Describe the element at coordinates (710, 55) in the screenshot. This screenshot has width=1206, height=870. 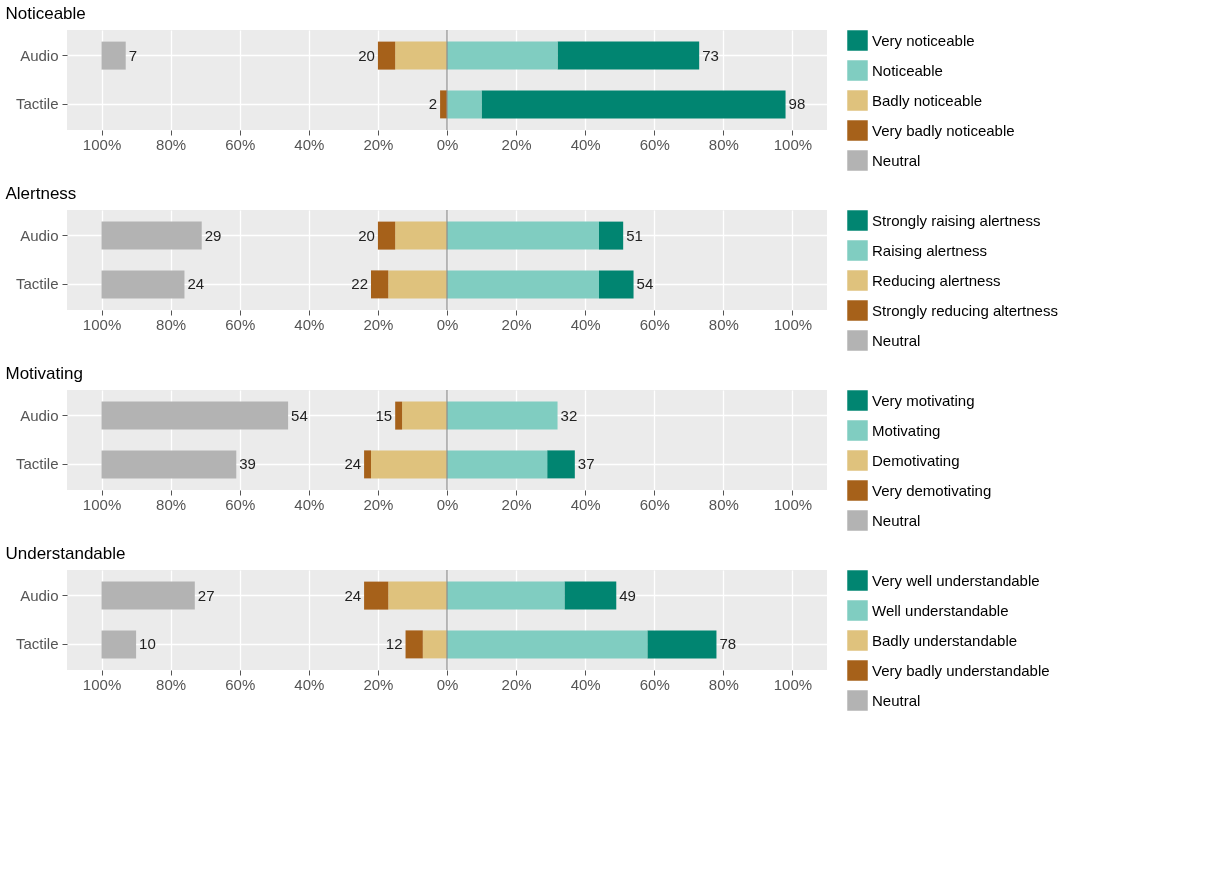
I see `annotation: 73` at that location.